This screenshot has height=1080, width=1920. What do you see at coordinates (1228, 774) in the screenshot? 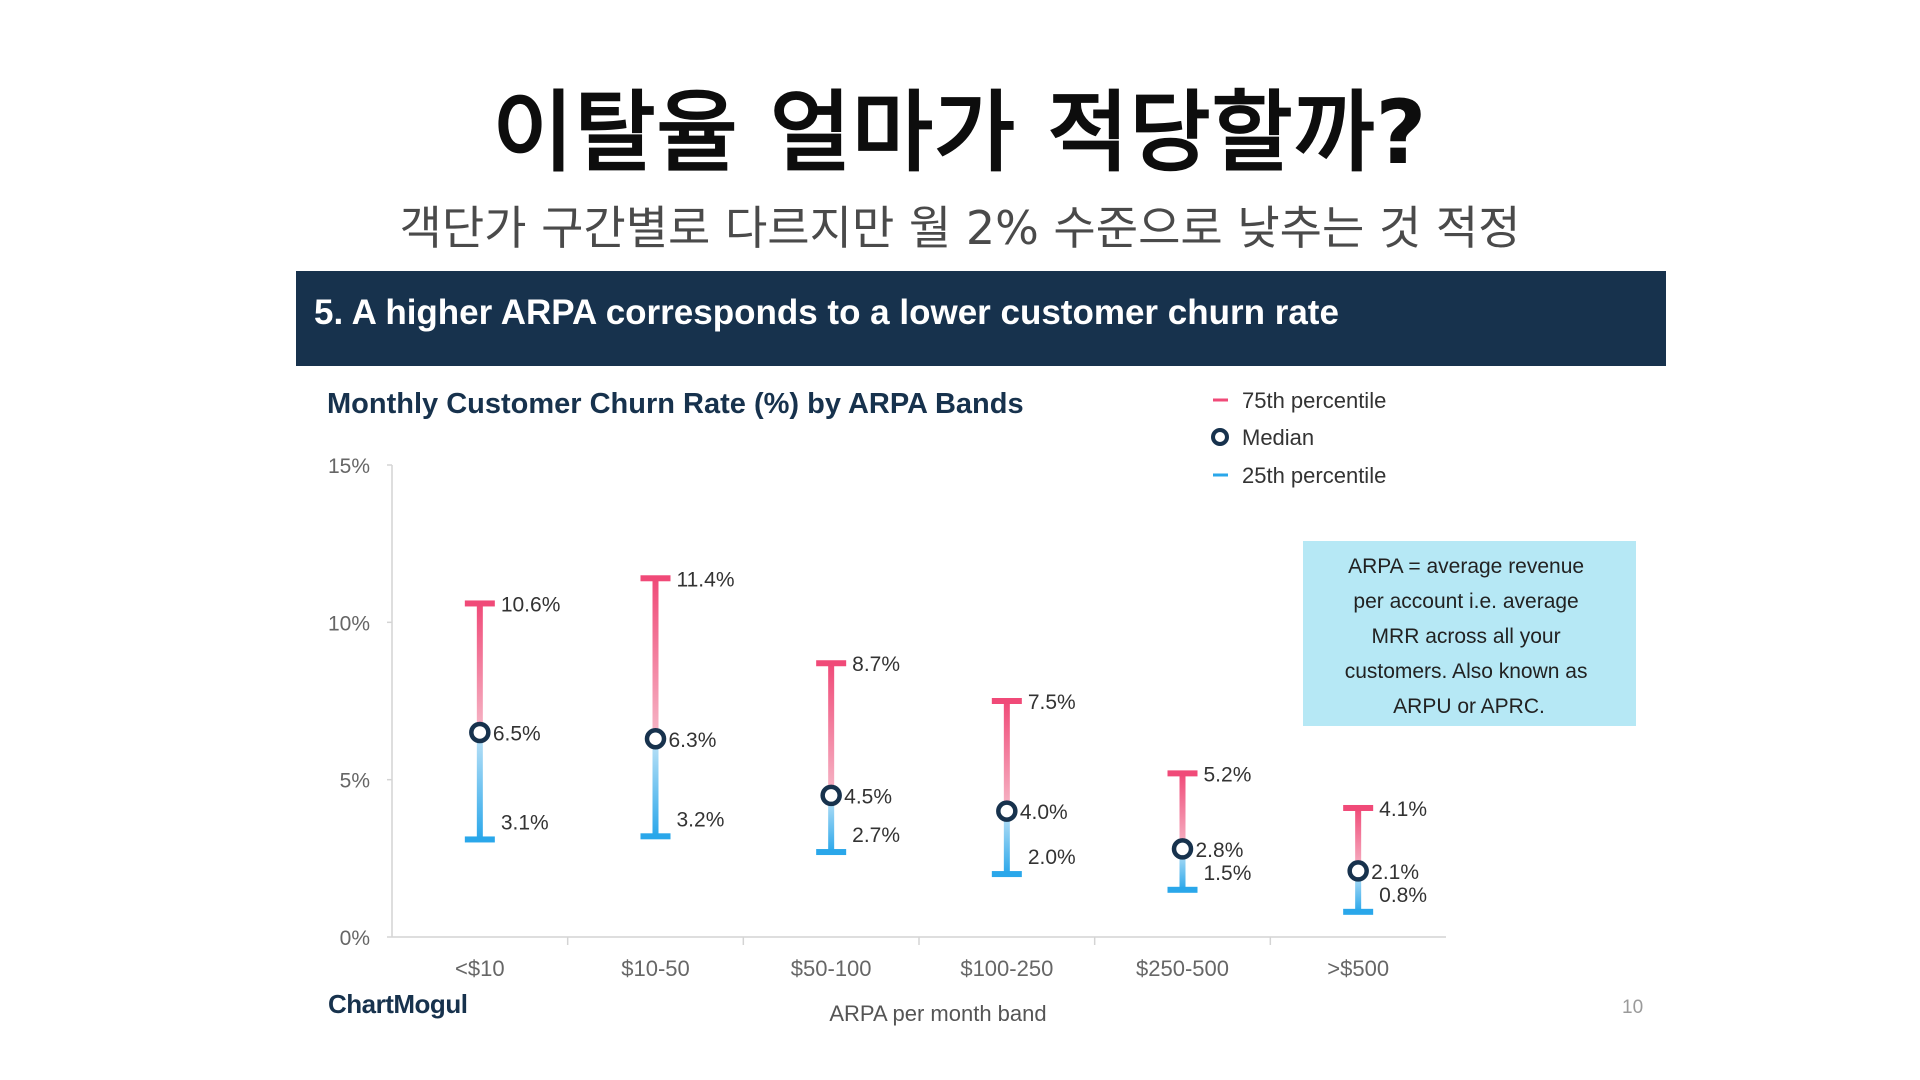
I see `p75-label: 5.2%` at bounding box center [1228, 774].